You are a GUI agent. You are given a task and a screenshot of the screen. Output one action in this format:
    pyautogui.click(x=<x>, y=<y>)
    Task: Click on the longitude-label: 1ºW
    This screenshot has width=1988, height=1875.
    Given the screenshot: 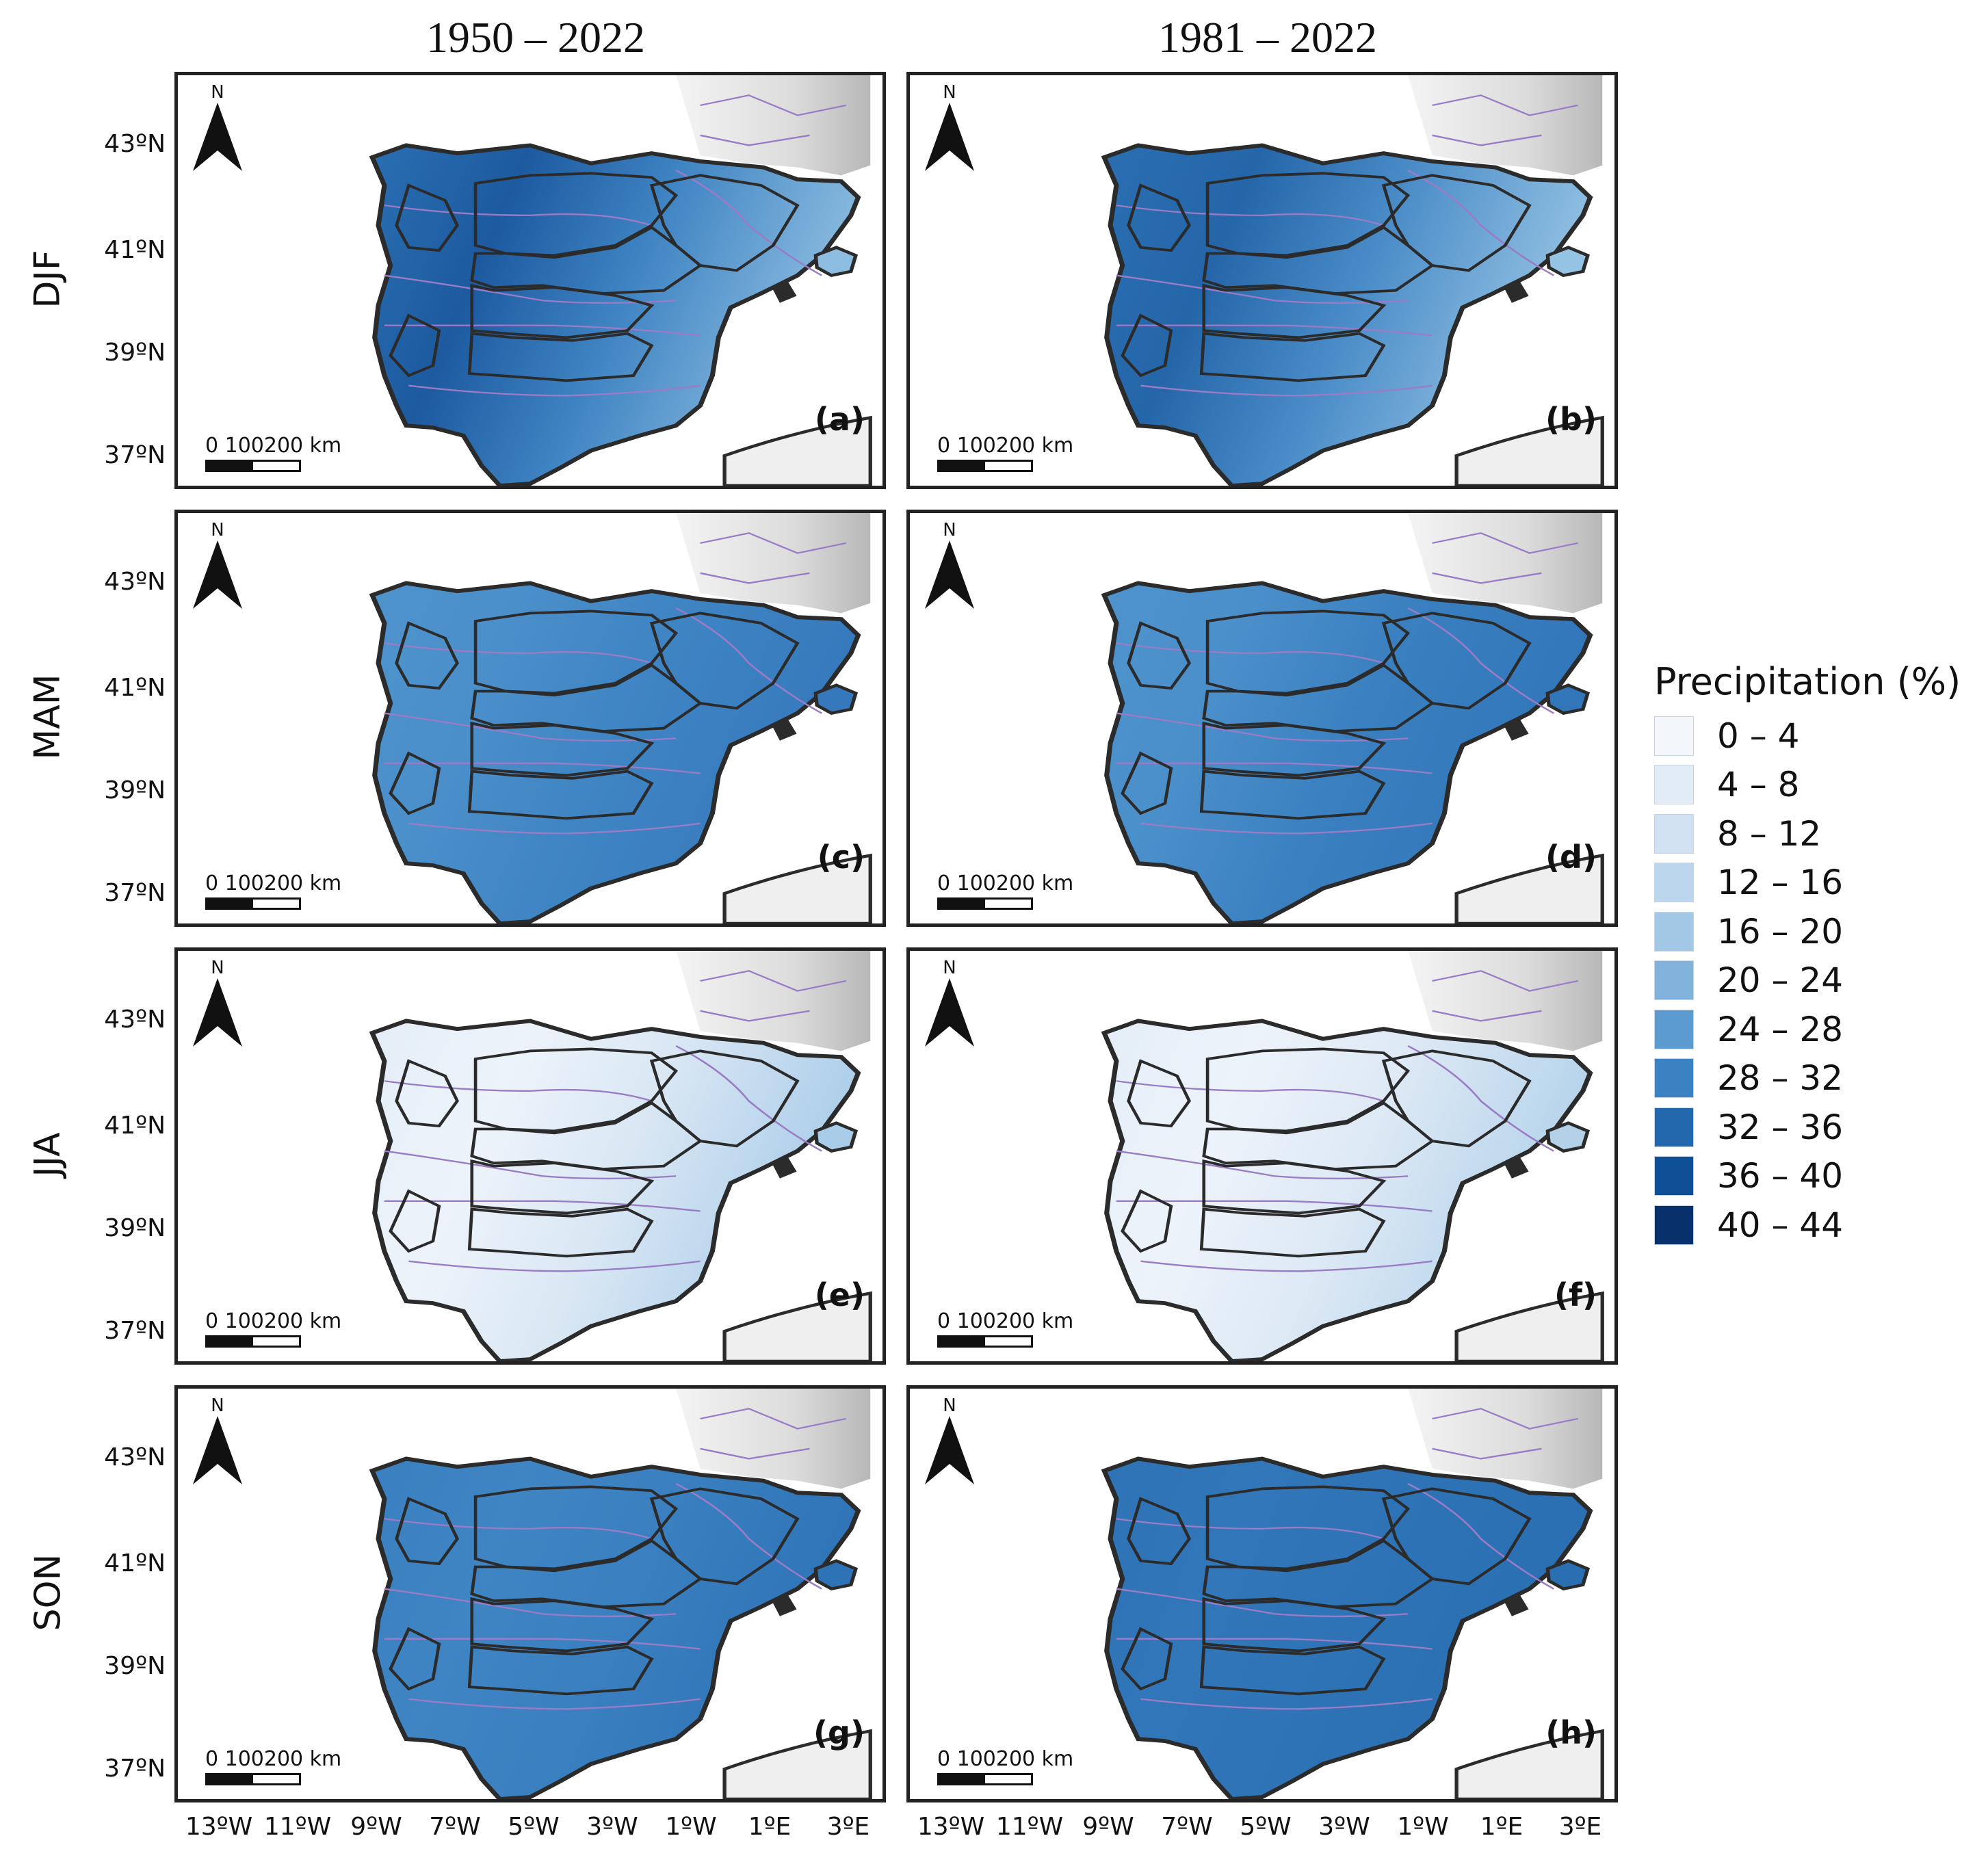 What is the action you would take?
    pyautogui.click(x=691, y=1827)
    